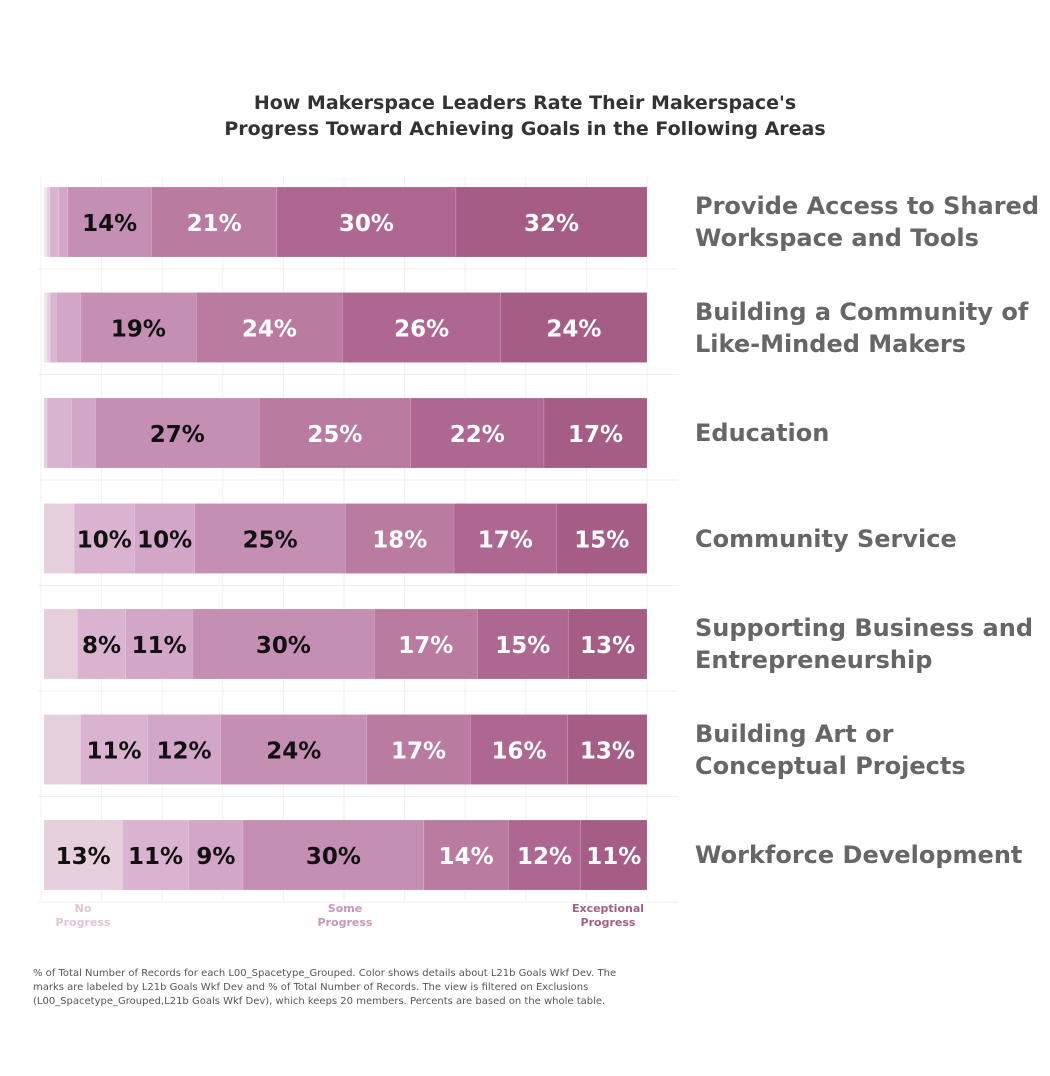  What do you see at coordinates (345, 749) in the screenshot?
I see `bar-row: 11% 12% 24% 17% 16% 13%` at bounding box center [345, 749].